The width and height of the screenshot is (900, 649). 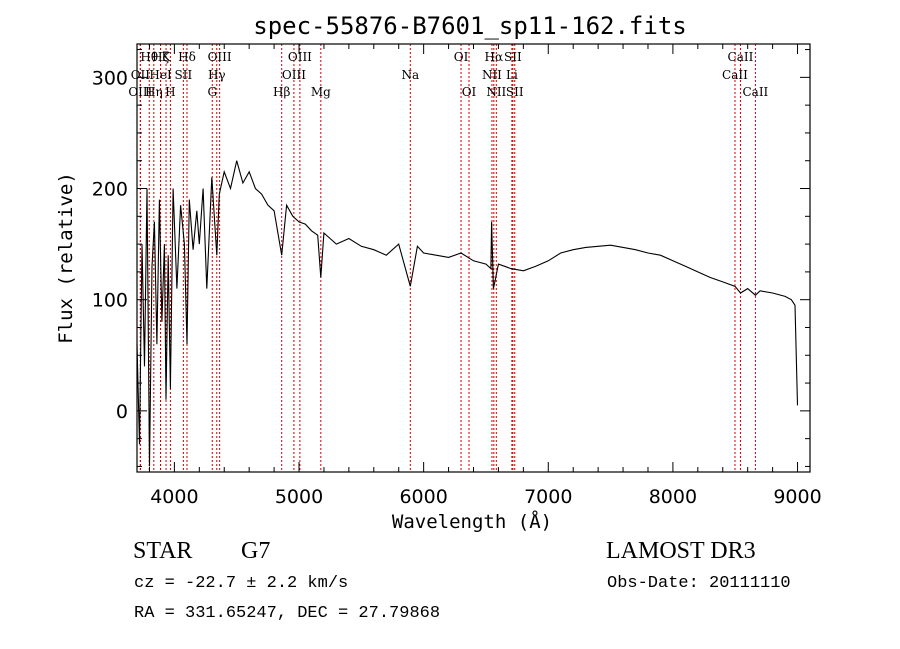 What do you see at coordinates (160, 75) in the screenshot?
I see `line-label: HeI` at bounding box center [160, 75].